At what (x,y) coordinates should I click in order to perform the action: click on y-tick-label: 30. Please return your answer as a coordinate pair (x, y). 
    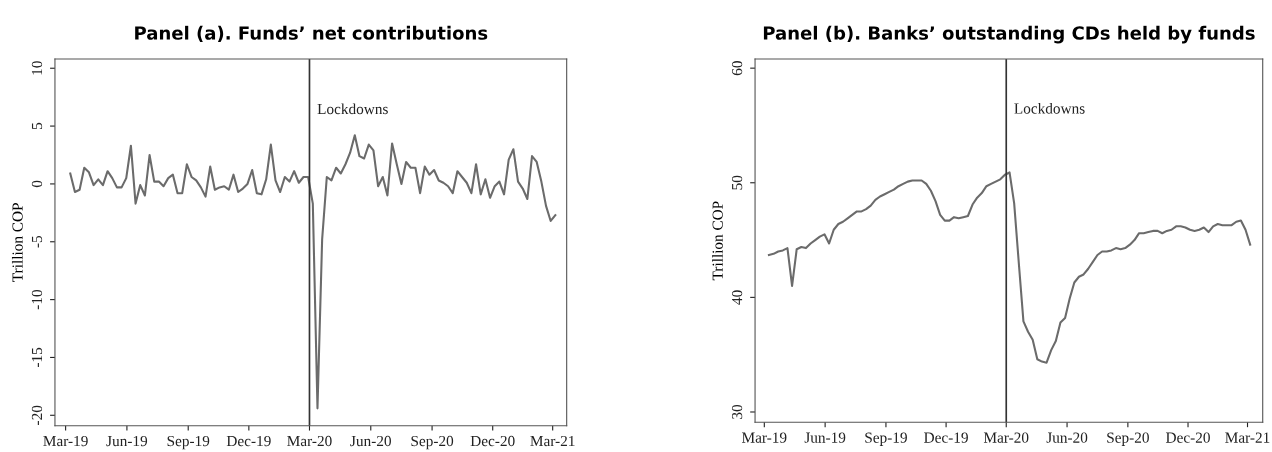
    Looking at the image, I should click on (737, 411).